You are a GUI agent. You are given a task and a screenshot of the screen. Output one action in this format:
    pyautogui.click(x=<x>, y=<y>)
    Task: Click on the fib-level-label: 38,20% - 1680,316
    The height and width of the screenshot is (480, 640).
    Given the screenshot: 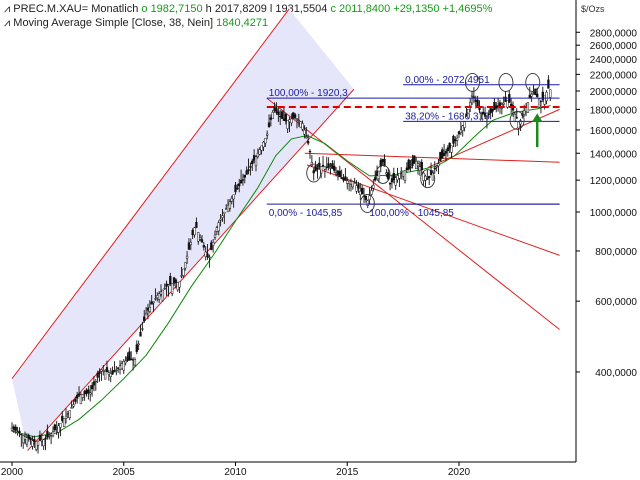 What is the action you would take?
    pyautogui.click(x=447, y=116)
    